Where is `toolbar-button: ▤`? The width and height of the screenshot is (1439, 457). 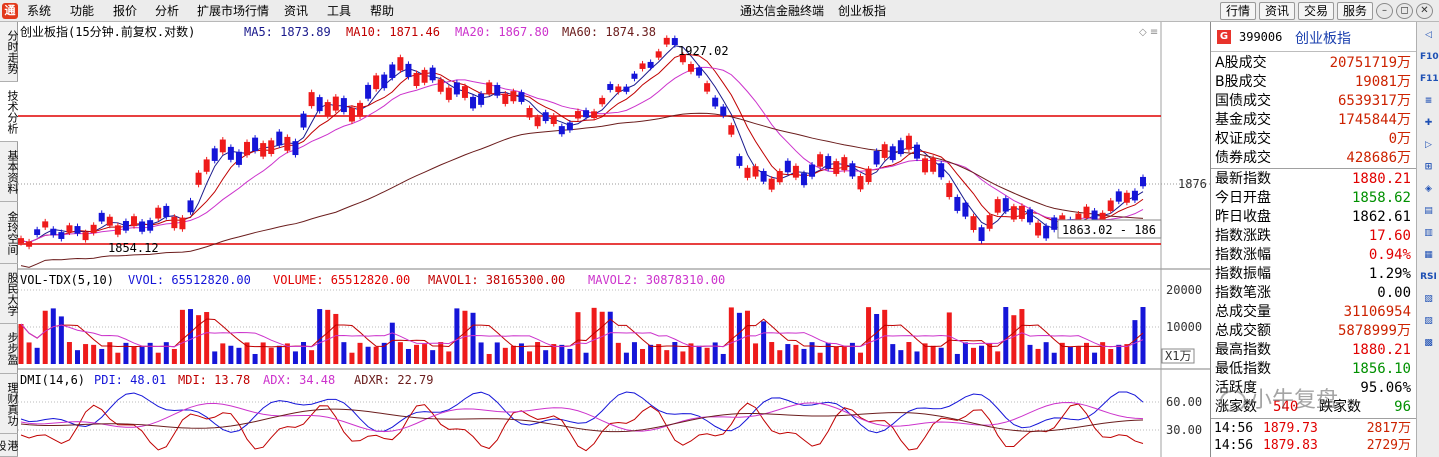
toolbar-button: ▤ is located at coordinates (1428, 211).